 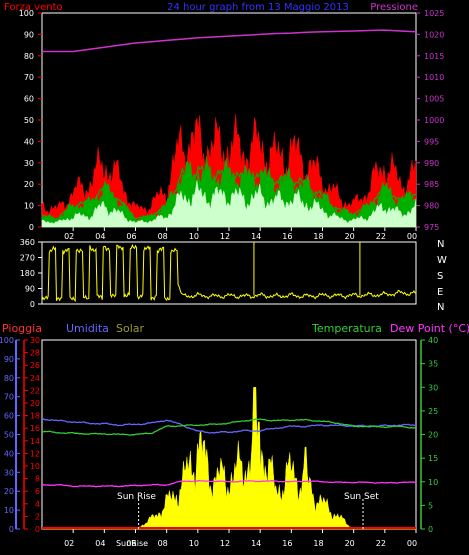 What do you see at coordinates (37, 479) in the screenshot?
I see `humidity-tick-label: 8` at bounding box center [37, 479].